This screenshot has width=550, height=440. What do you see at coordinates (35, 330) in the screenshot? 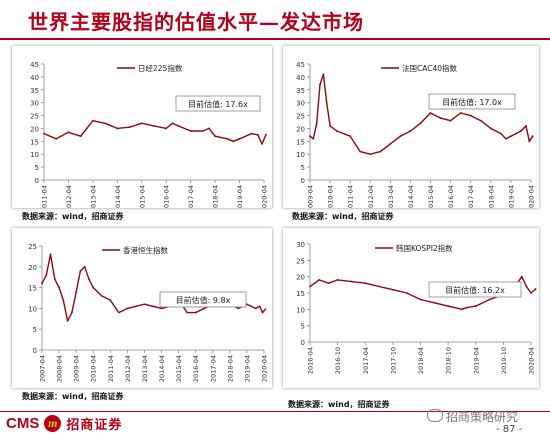
I see `y-tick-label: 5` at bounding box center [35, 330].